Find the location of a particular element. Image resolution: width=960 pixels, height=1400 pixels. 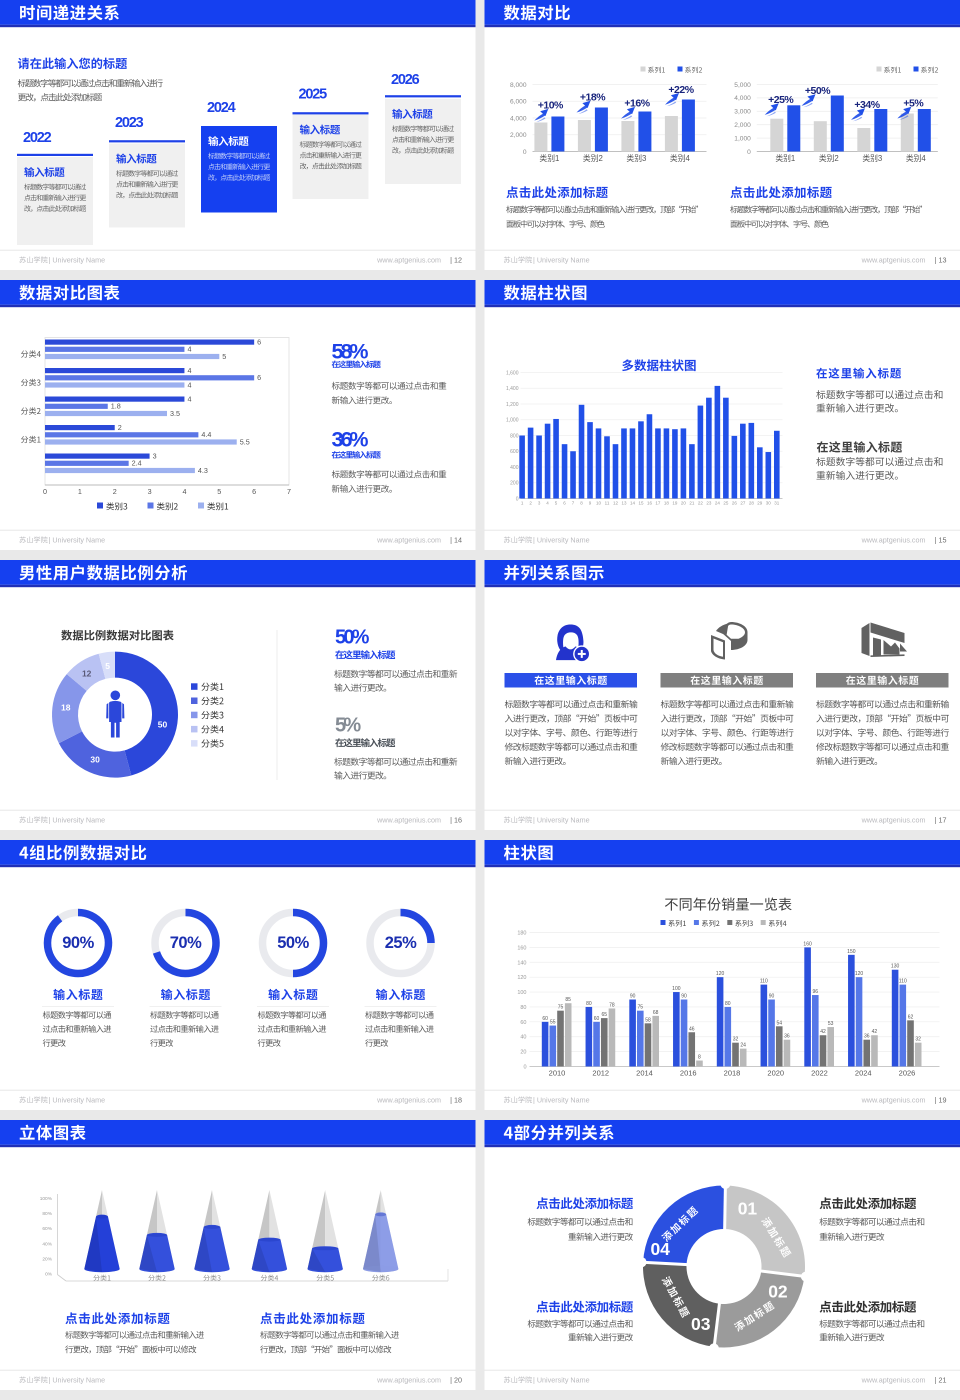

svg-text: 4.3 is located at coordinates (203, 470).